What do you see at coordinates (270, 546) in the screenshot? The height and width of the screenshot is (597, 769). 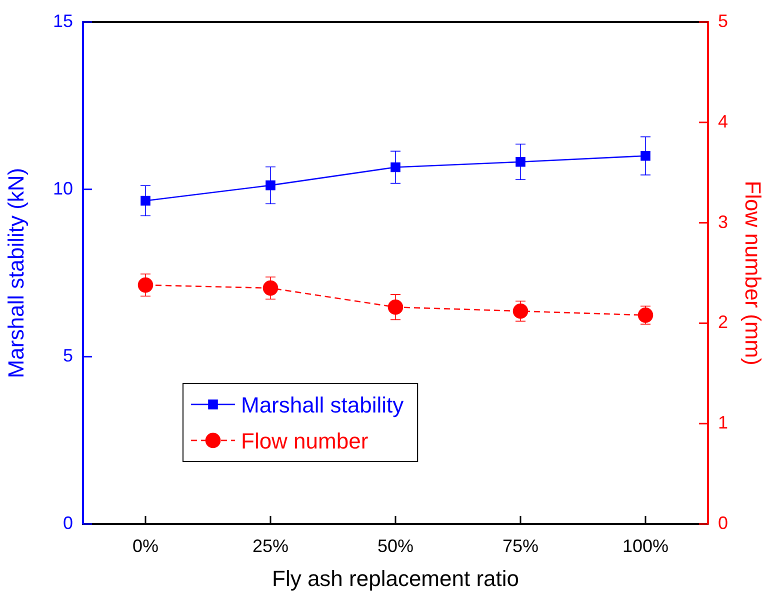 I see `x-tick-label: 25%` at bounding box center [270, 546].